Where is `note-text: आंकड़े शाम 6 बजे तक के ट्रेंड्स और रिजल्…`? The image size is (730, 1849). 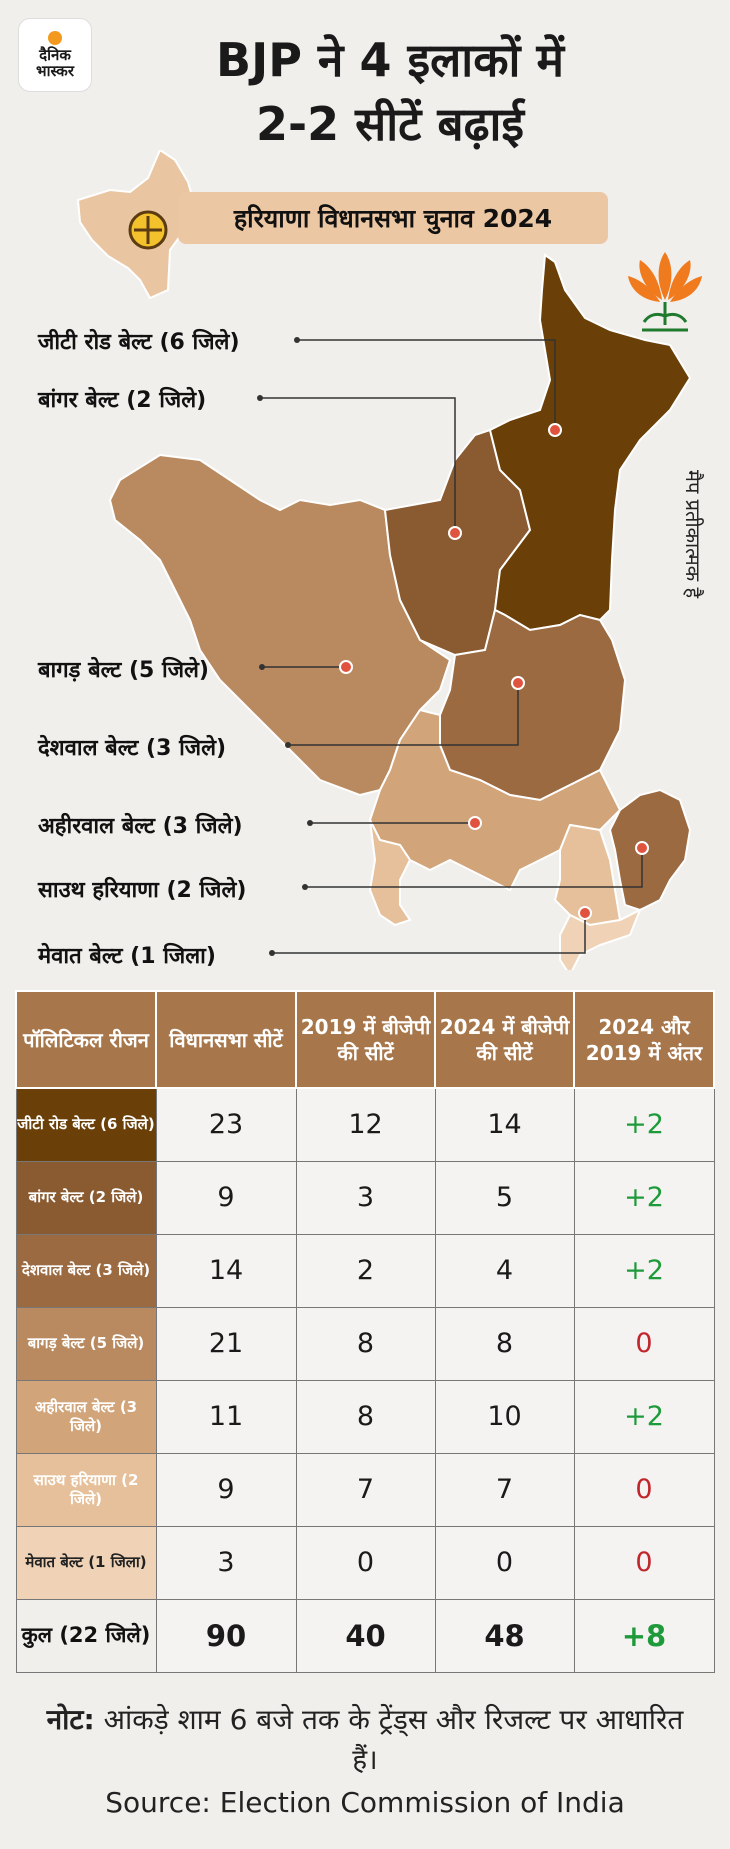
note-text: आंकड़े शाम 6 बजे तक के ट्रेंड्स और रिजल्… is located at coordinates (393, 1739).